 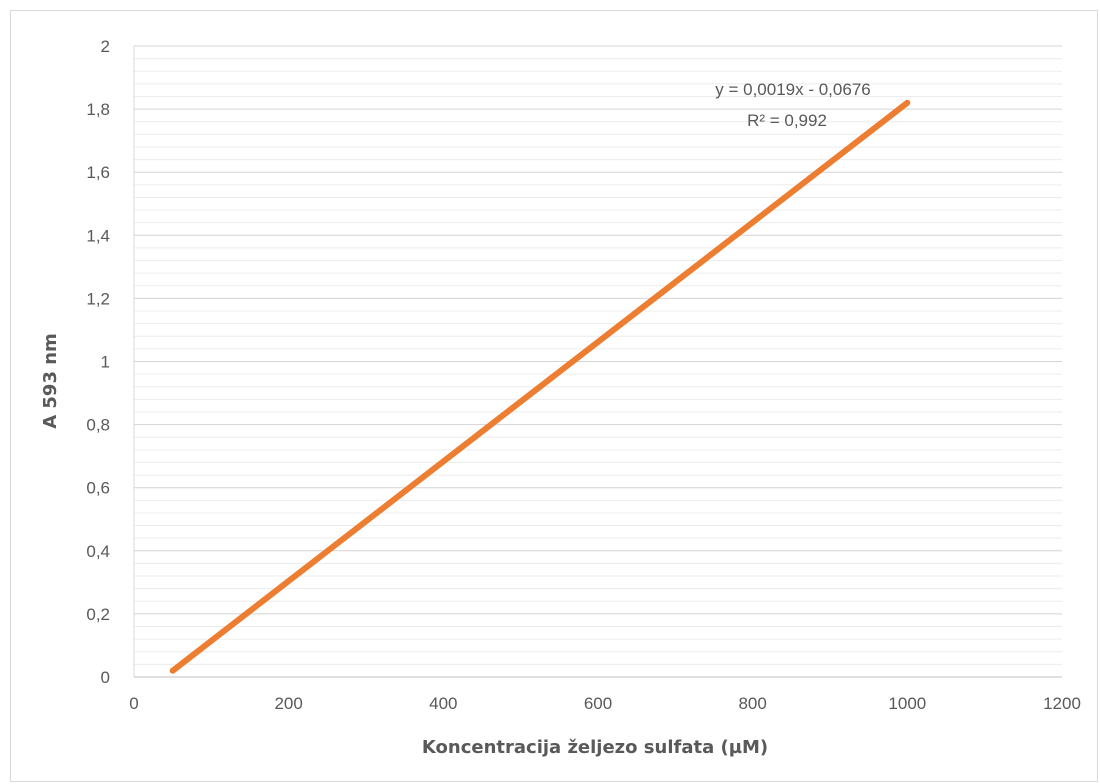 What do you see at coordinates (133, 703) in the screenshot?
I see `x-tick-label: 0` at bounding box center [133, 703].